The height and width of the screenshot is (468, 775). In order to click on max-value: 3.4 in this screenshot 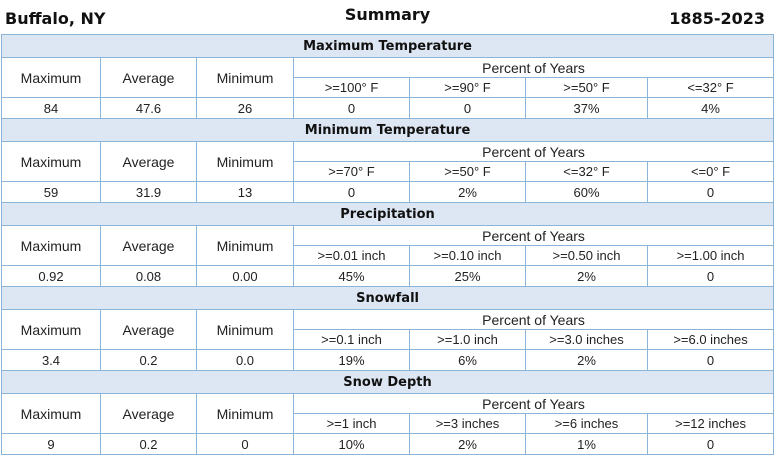, I will do `click(51, 360)`.